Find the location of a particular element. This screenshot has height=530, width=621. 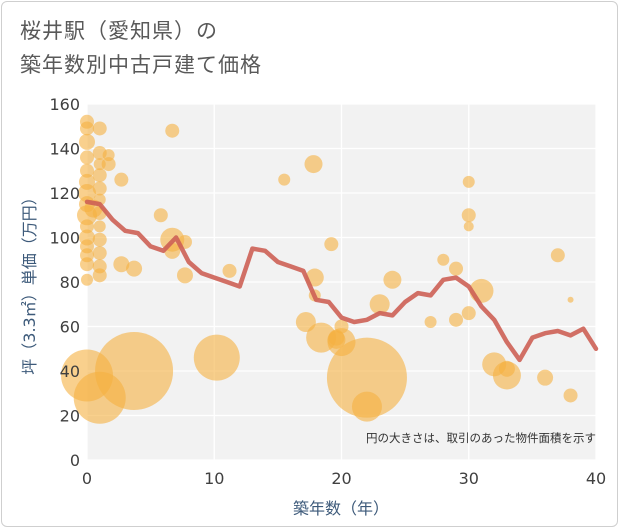

chart-title-line-1: 桜井駅（愛知県）の is located at coordinates (119, 31).